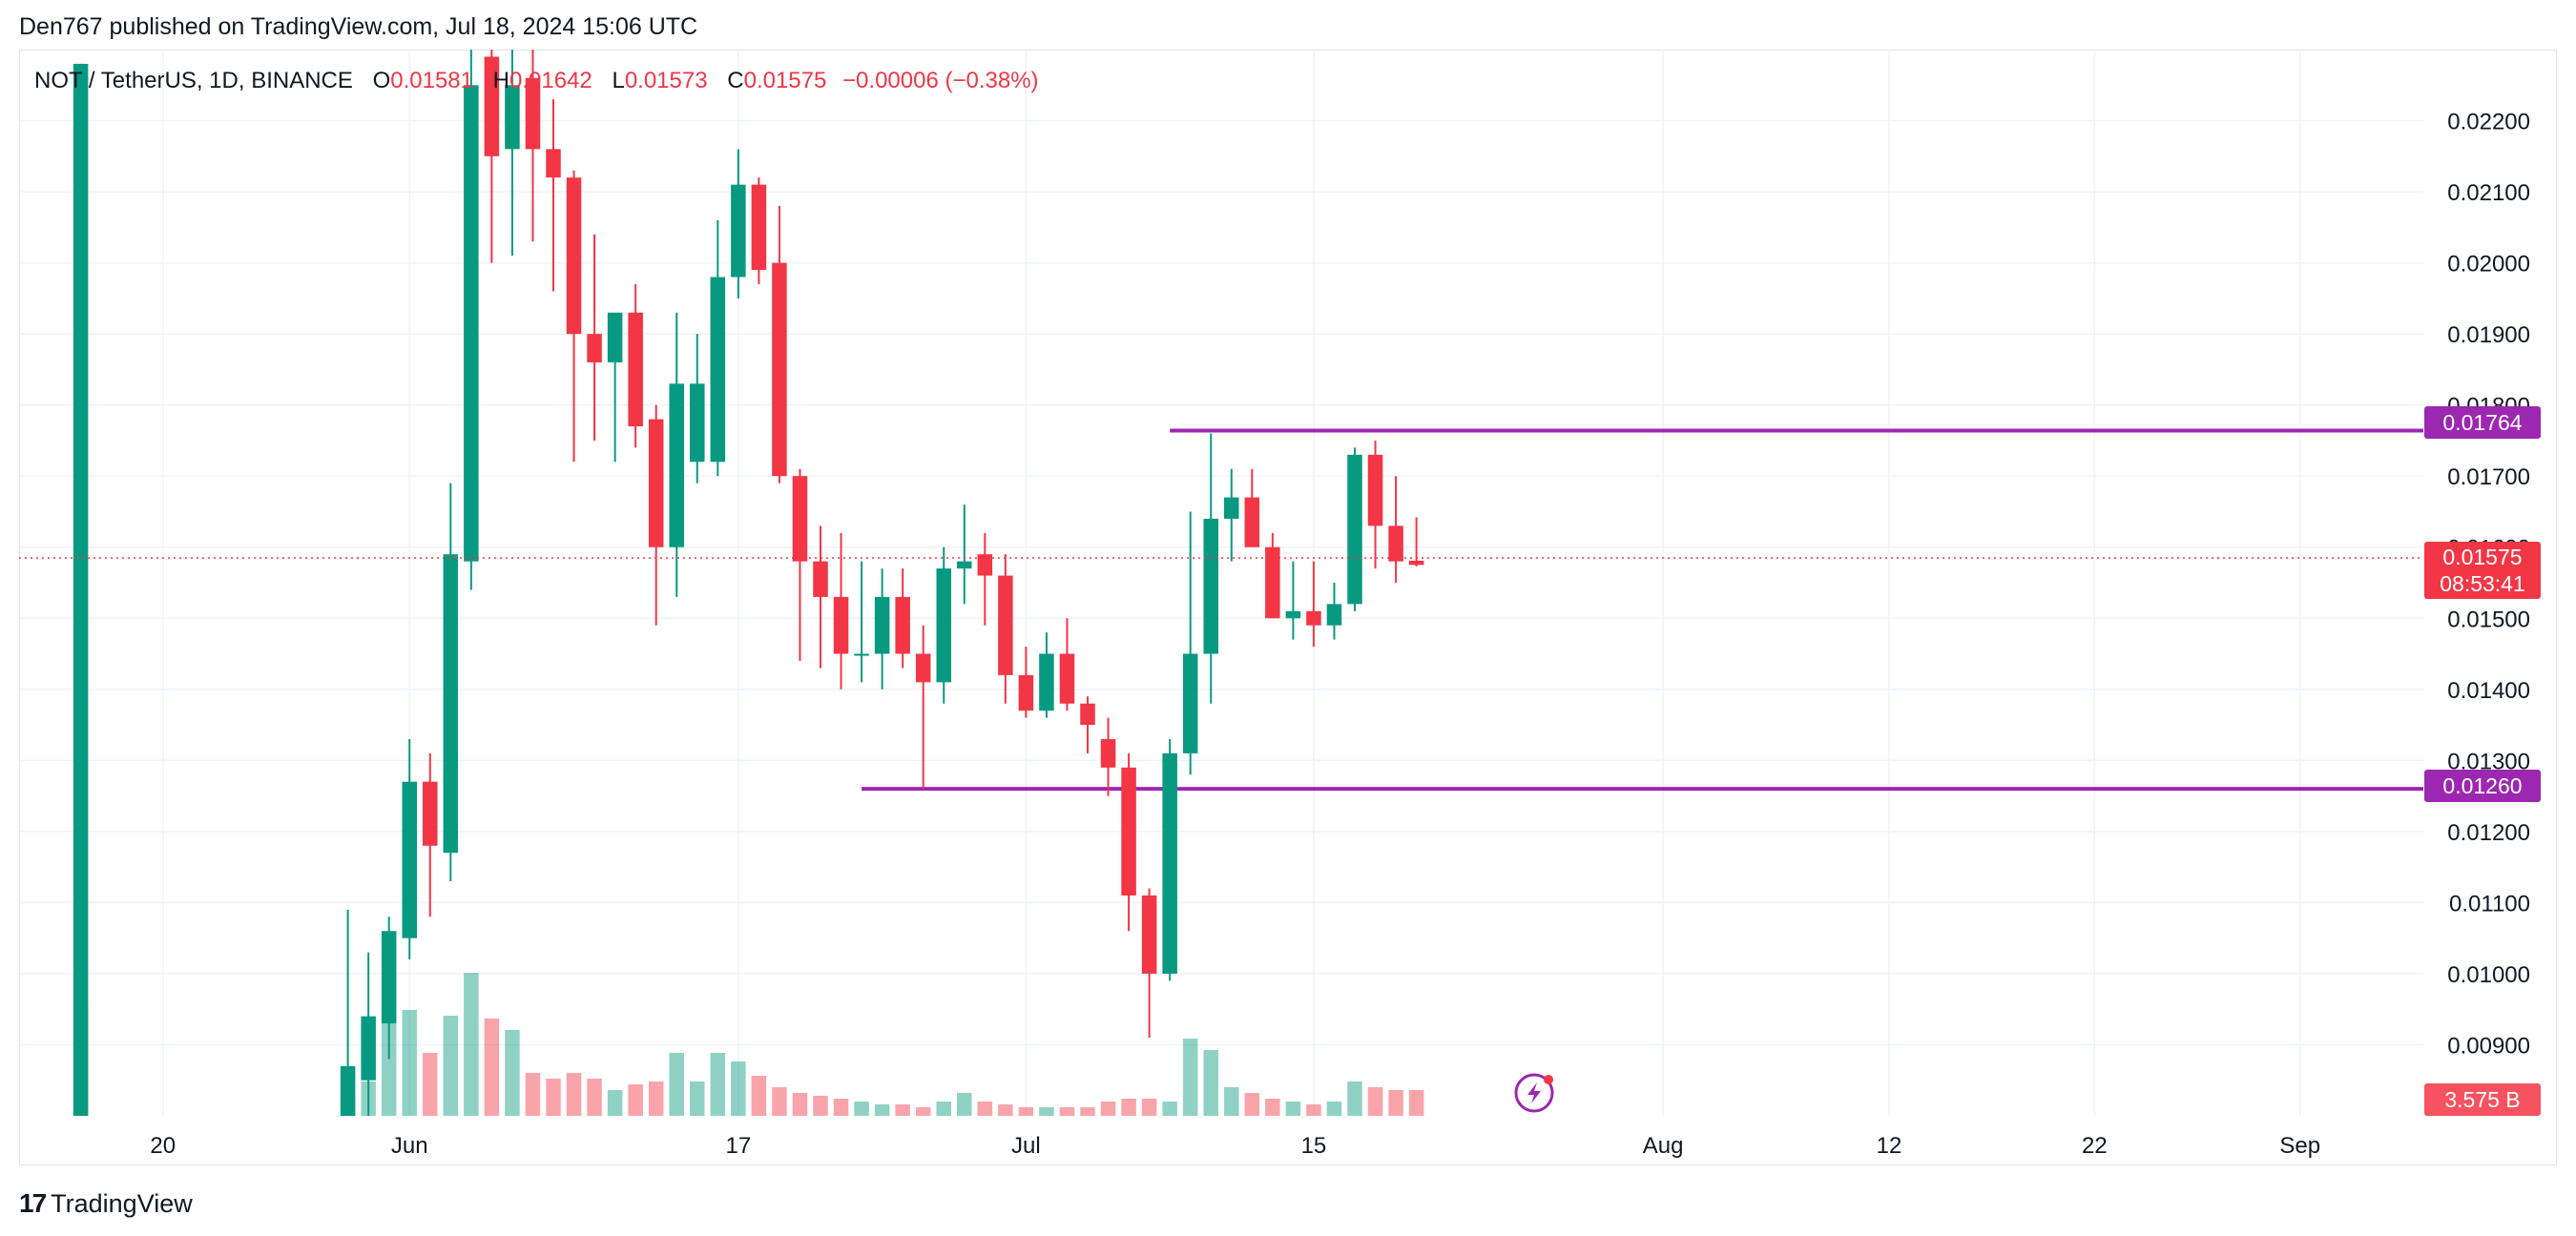 Image resolution: width=2576 pixels, height=1236 pixels. Describe the element at coordinates (2488, 619) in the screenshot. I see `price-tick-label: 0.01500` at that location.